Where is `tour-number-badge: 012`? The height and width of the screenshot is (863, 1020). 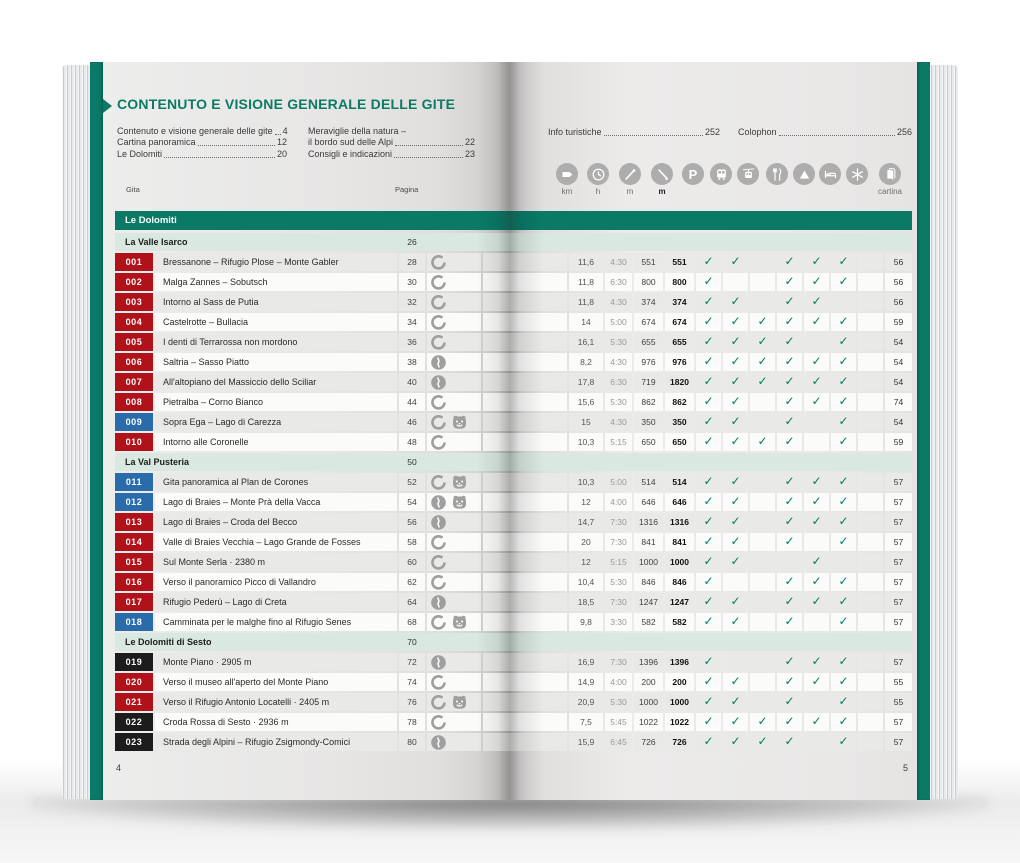 tour-number-badge: 012 is located at coordinates (134, 502).